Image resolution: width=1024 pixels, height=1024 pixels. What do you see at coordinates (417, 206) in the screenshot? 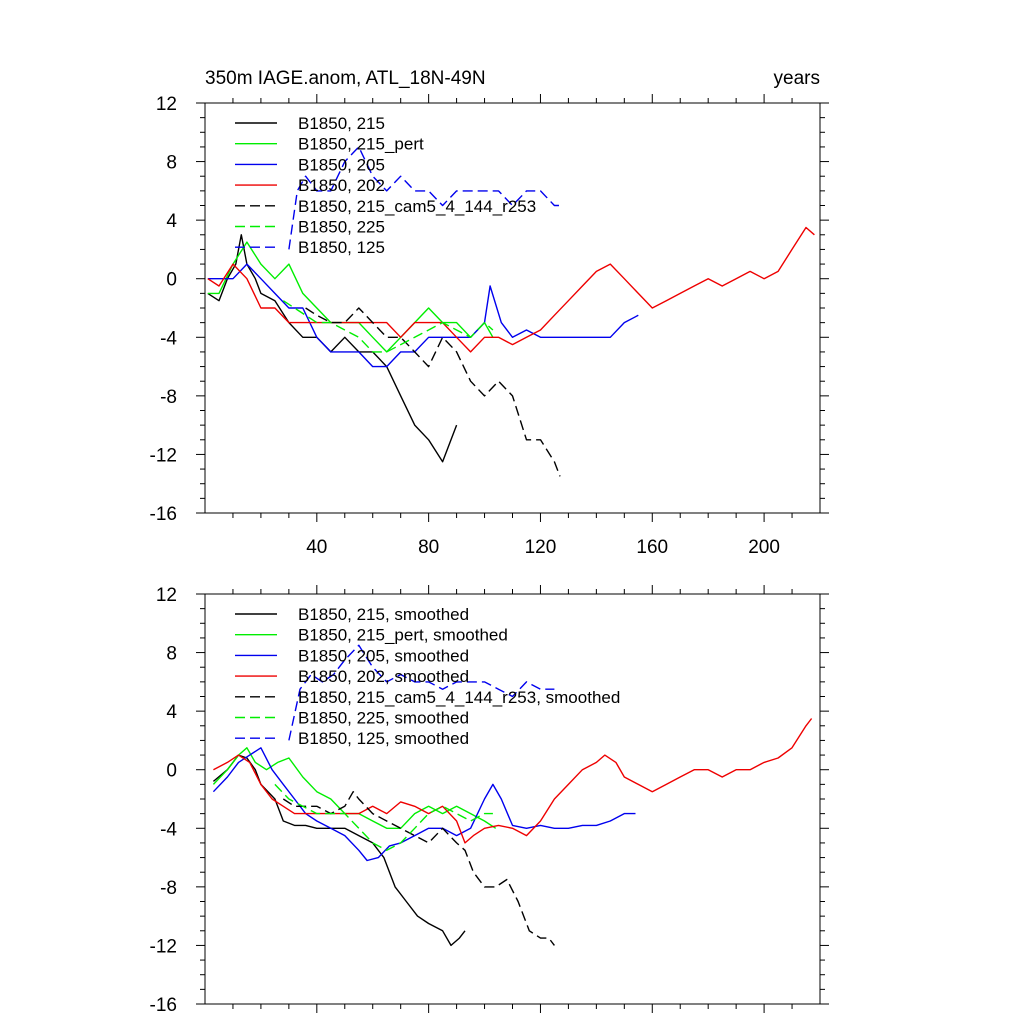
I see `legend-label-5: B1850, 215_cam5_4_144_r253` at bounding box center [417, 206].